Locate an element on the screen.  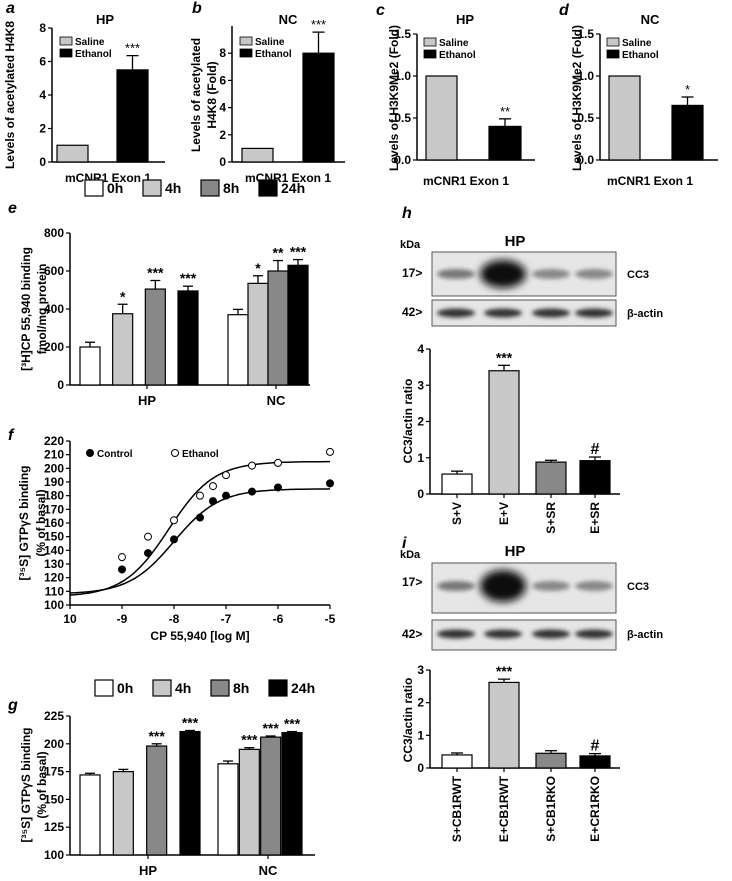
y-tick-label: 3 is located at coordinates (420, 385).